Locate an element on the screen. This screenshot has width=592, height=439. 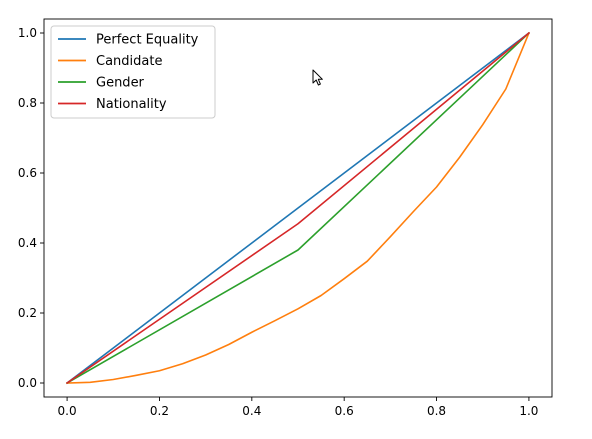
legend-label: Nationality is located at coordinates (131, 104).